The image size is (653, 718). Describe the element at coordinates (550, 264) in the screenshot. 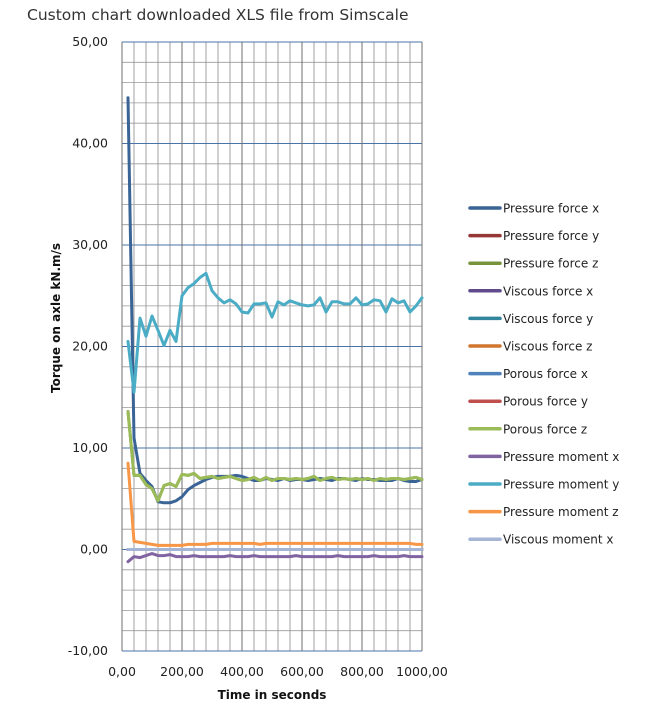

I see `legend-label: Pressure force z` at that location.